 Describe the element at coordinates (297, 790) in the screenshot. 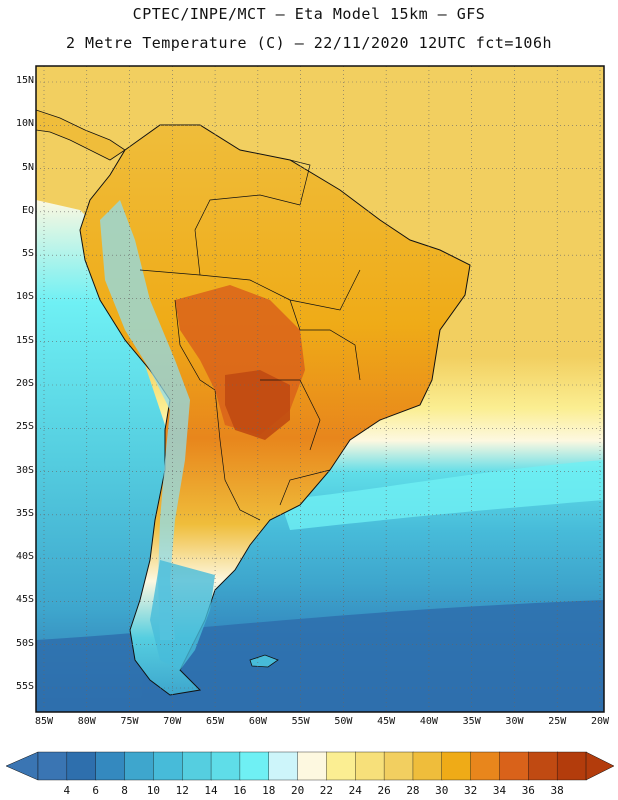

I see `colorbar-tick-label: 20` at that location.